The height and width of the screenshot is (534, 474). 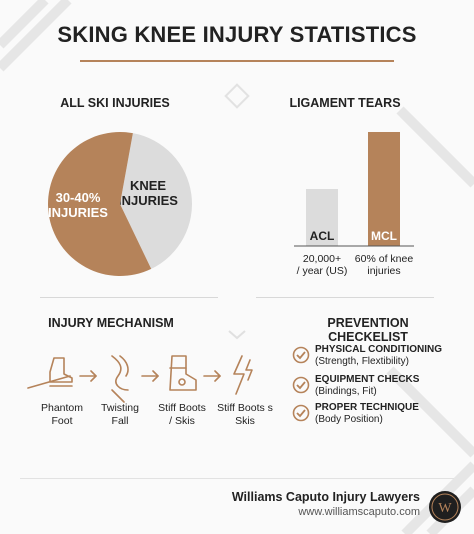 I want to click on page-title: SKING KNEE INJURY STATISTICS, so click(x=237, y=34).